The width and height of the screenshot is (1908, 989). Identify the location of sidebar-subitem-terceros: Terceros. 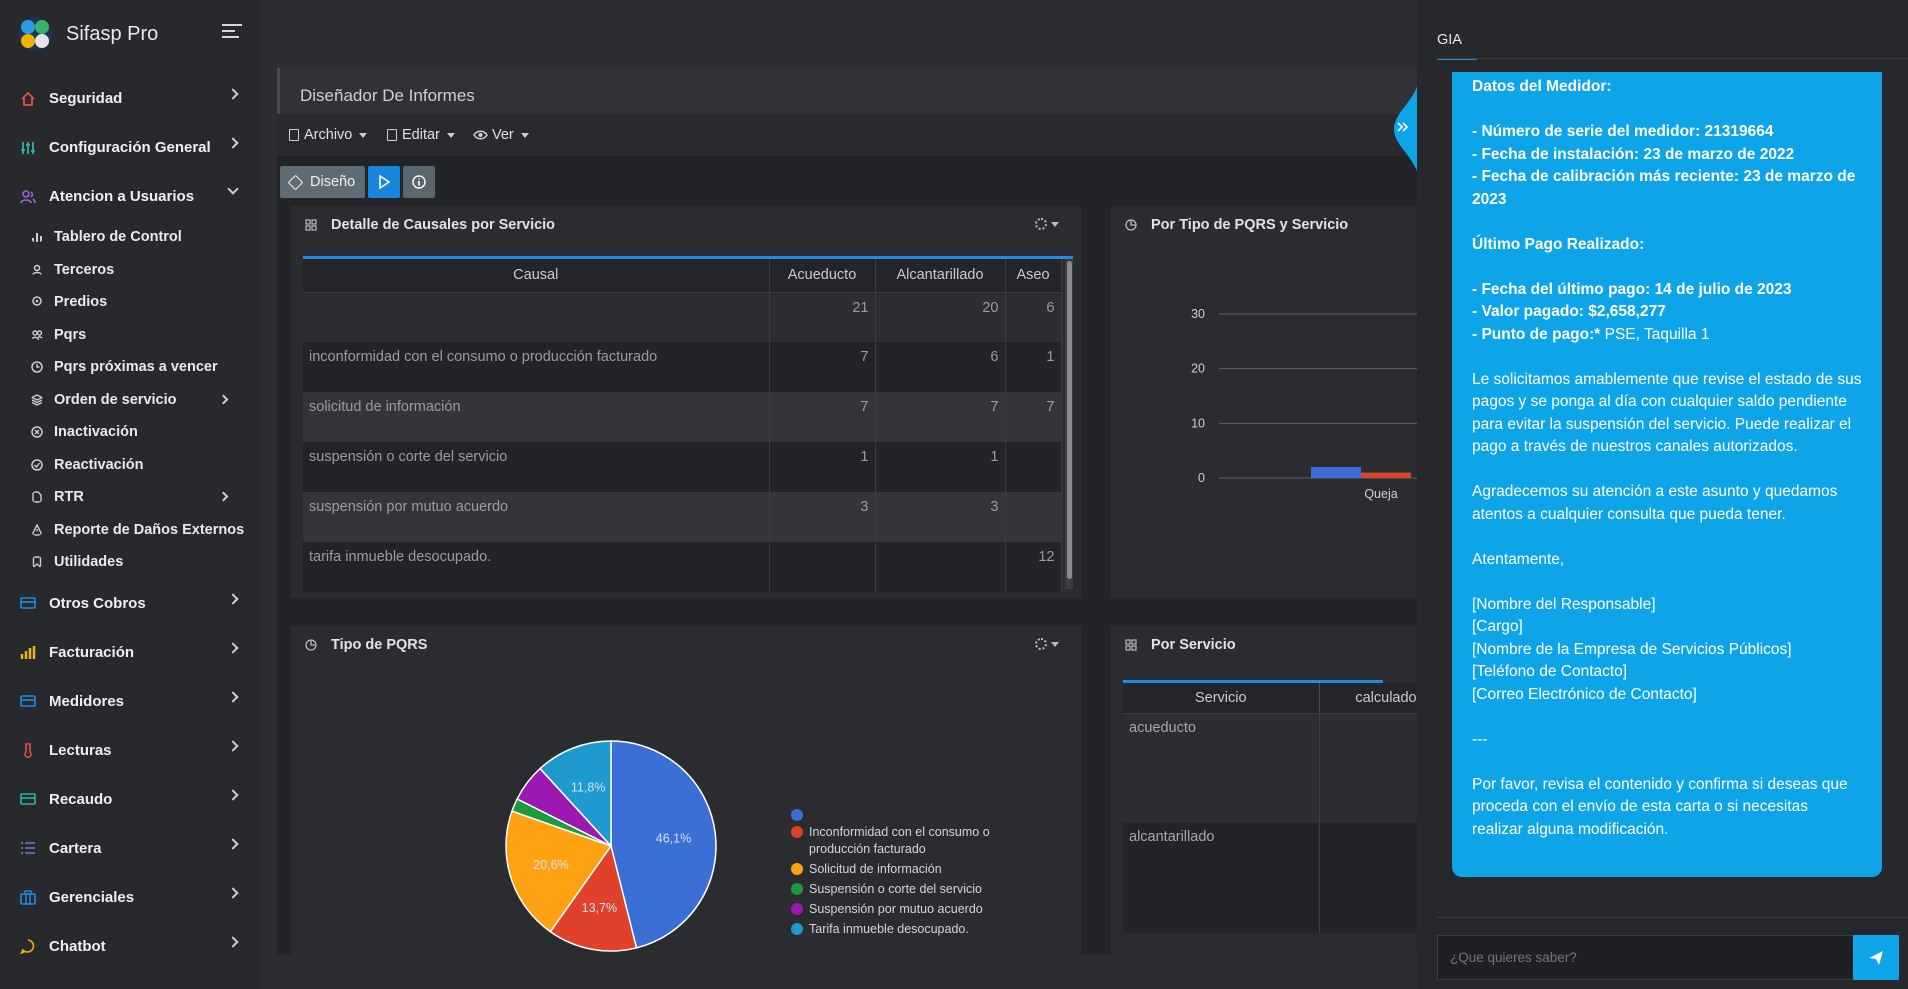
(130, 270).